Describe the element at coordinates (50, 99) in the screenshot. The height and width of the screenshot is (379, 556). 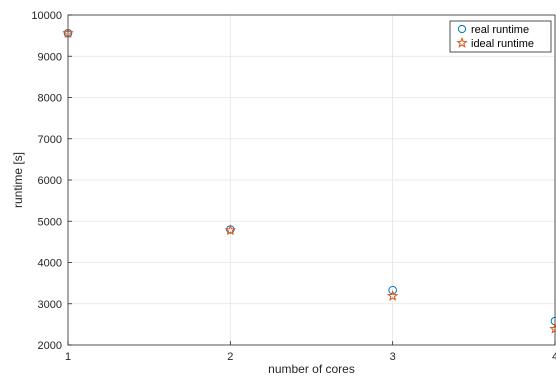
I see `y-tick-label-8000: 8000` at that location.